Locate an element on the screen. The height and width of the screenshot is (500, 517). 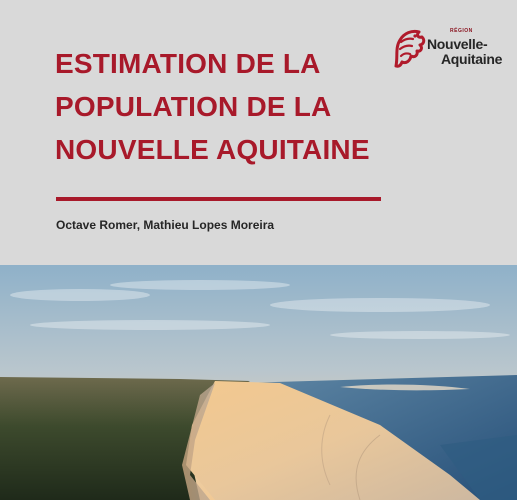
lion-head-logo-icon is located at coordinates (410, 48).